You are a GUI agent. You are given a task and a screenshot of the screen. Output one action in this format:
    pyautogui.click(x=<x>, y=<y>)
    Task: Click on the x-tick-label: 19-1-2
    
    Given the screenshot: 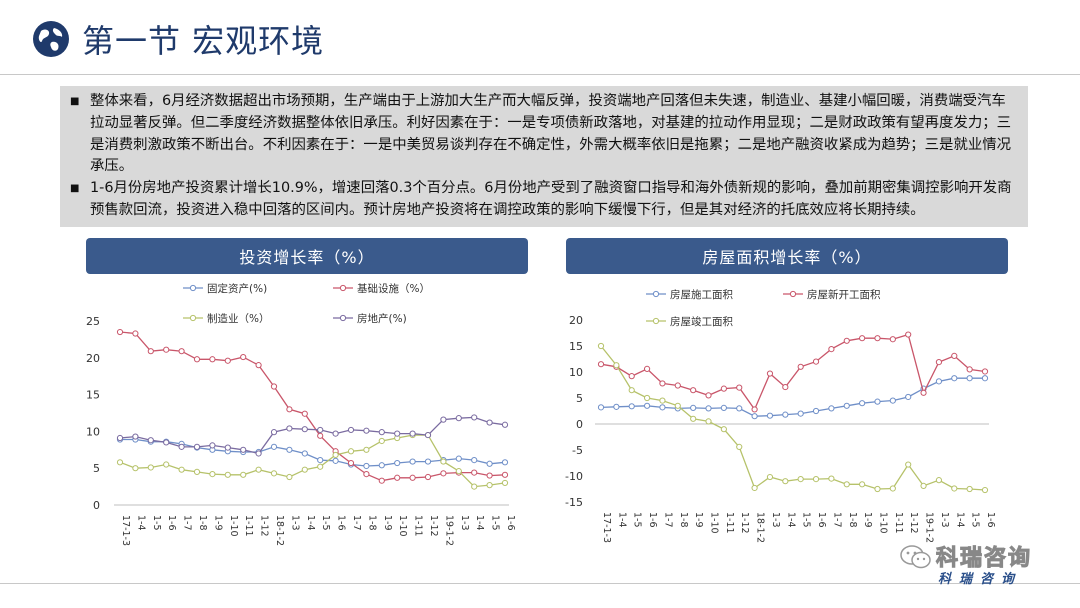 What is the action you would take?
    pyautogui.click(x=929, y=527)
    